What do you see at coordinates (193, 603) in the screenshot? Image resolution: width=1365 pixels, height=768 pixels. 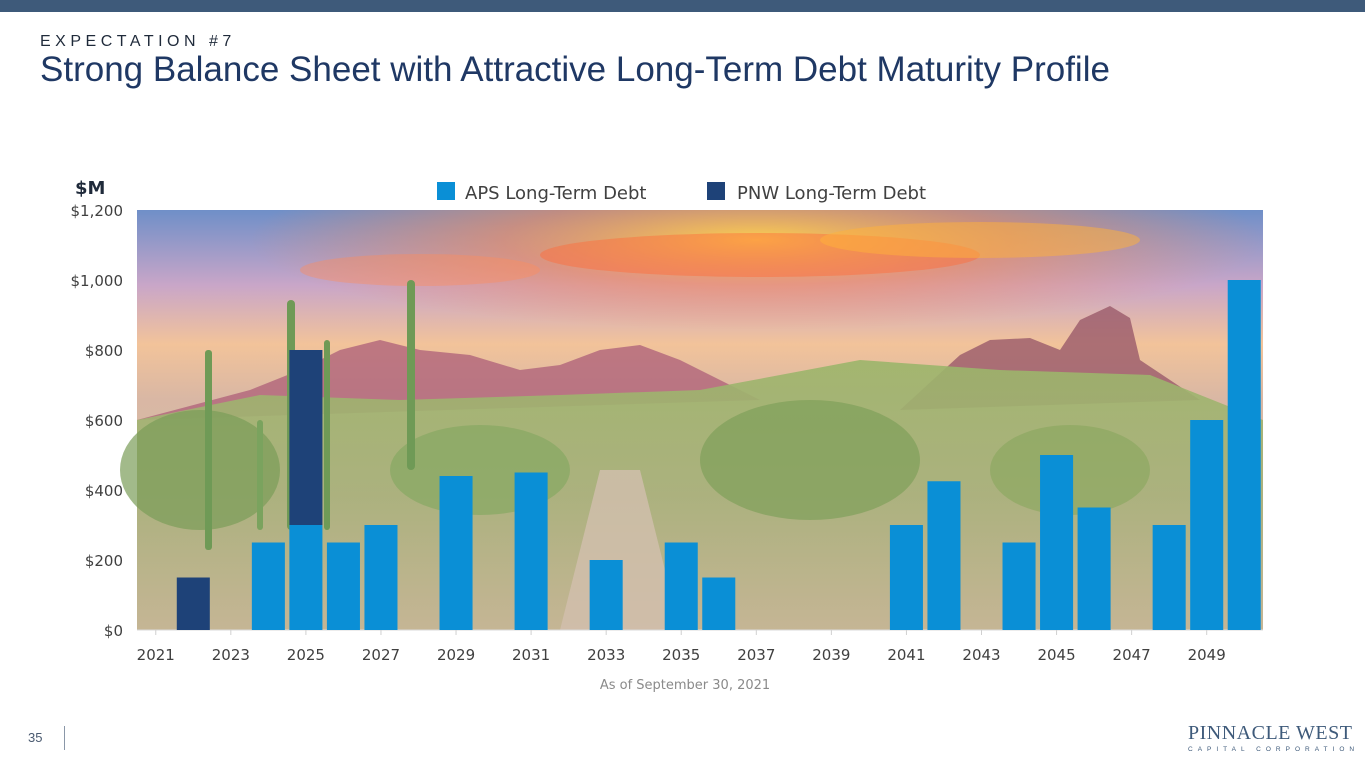 I see `pnw-bar-2022` at bounding box center [193, 603].